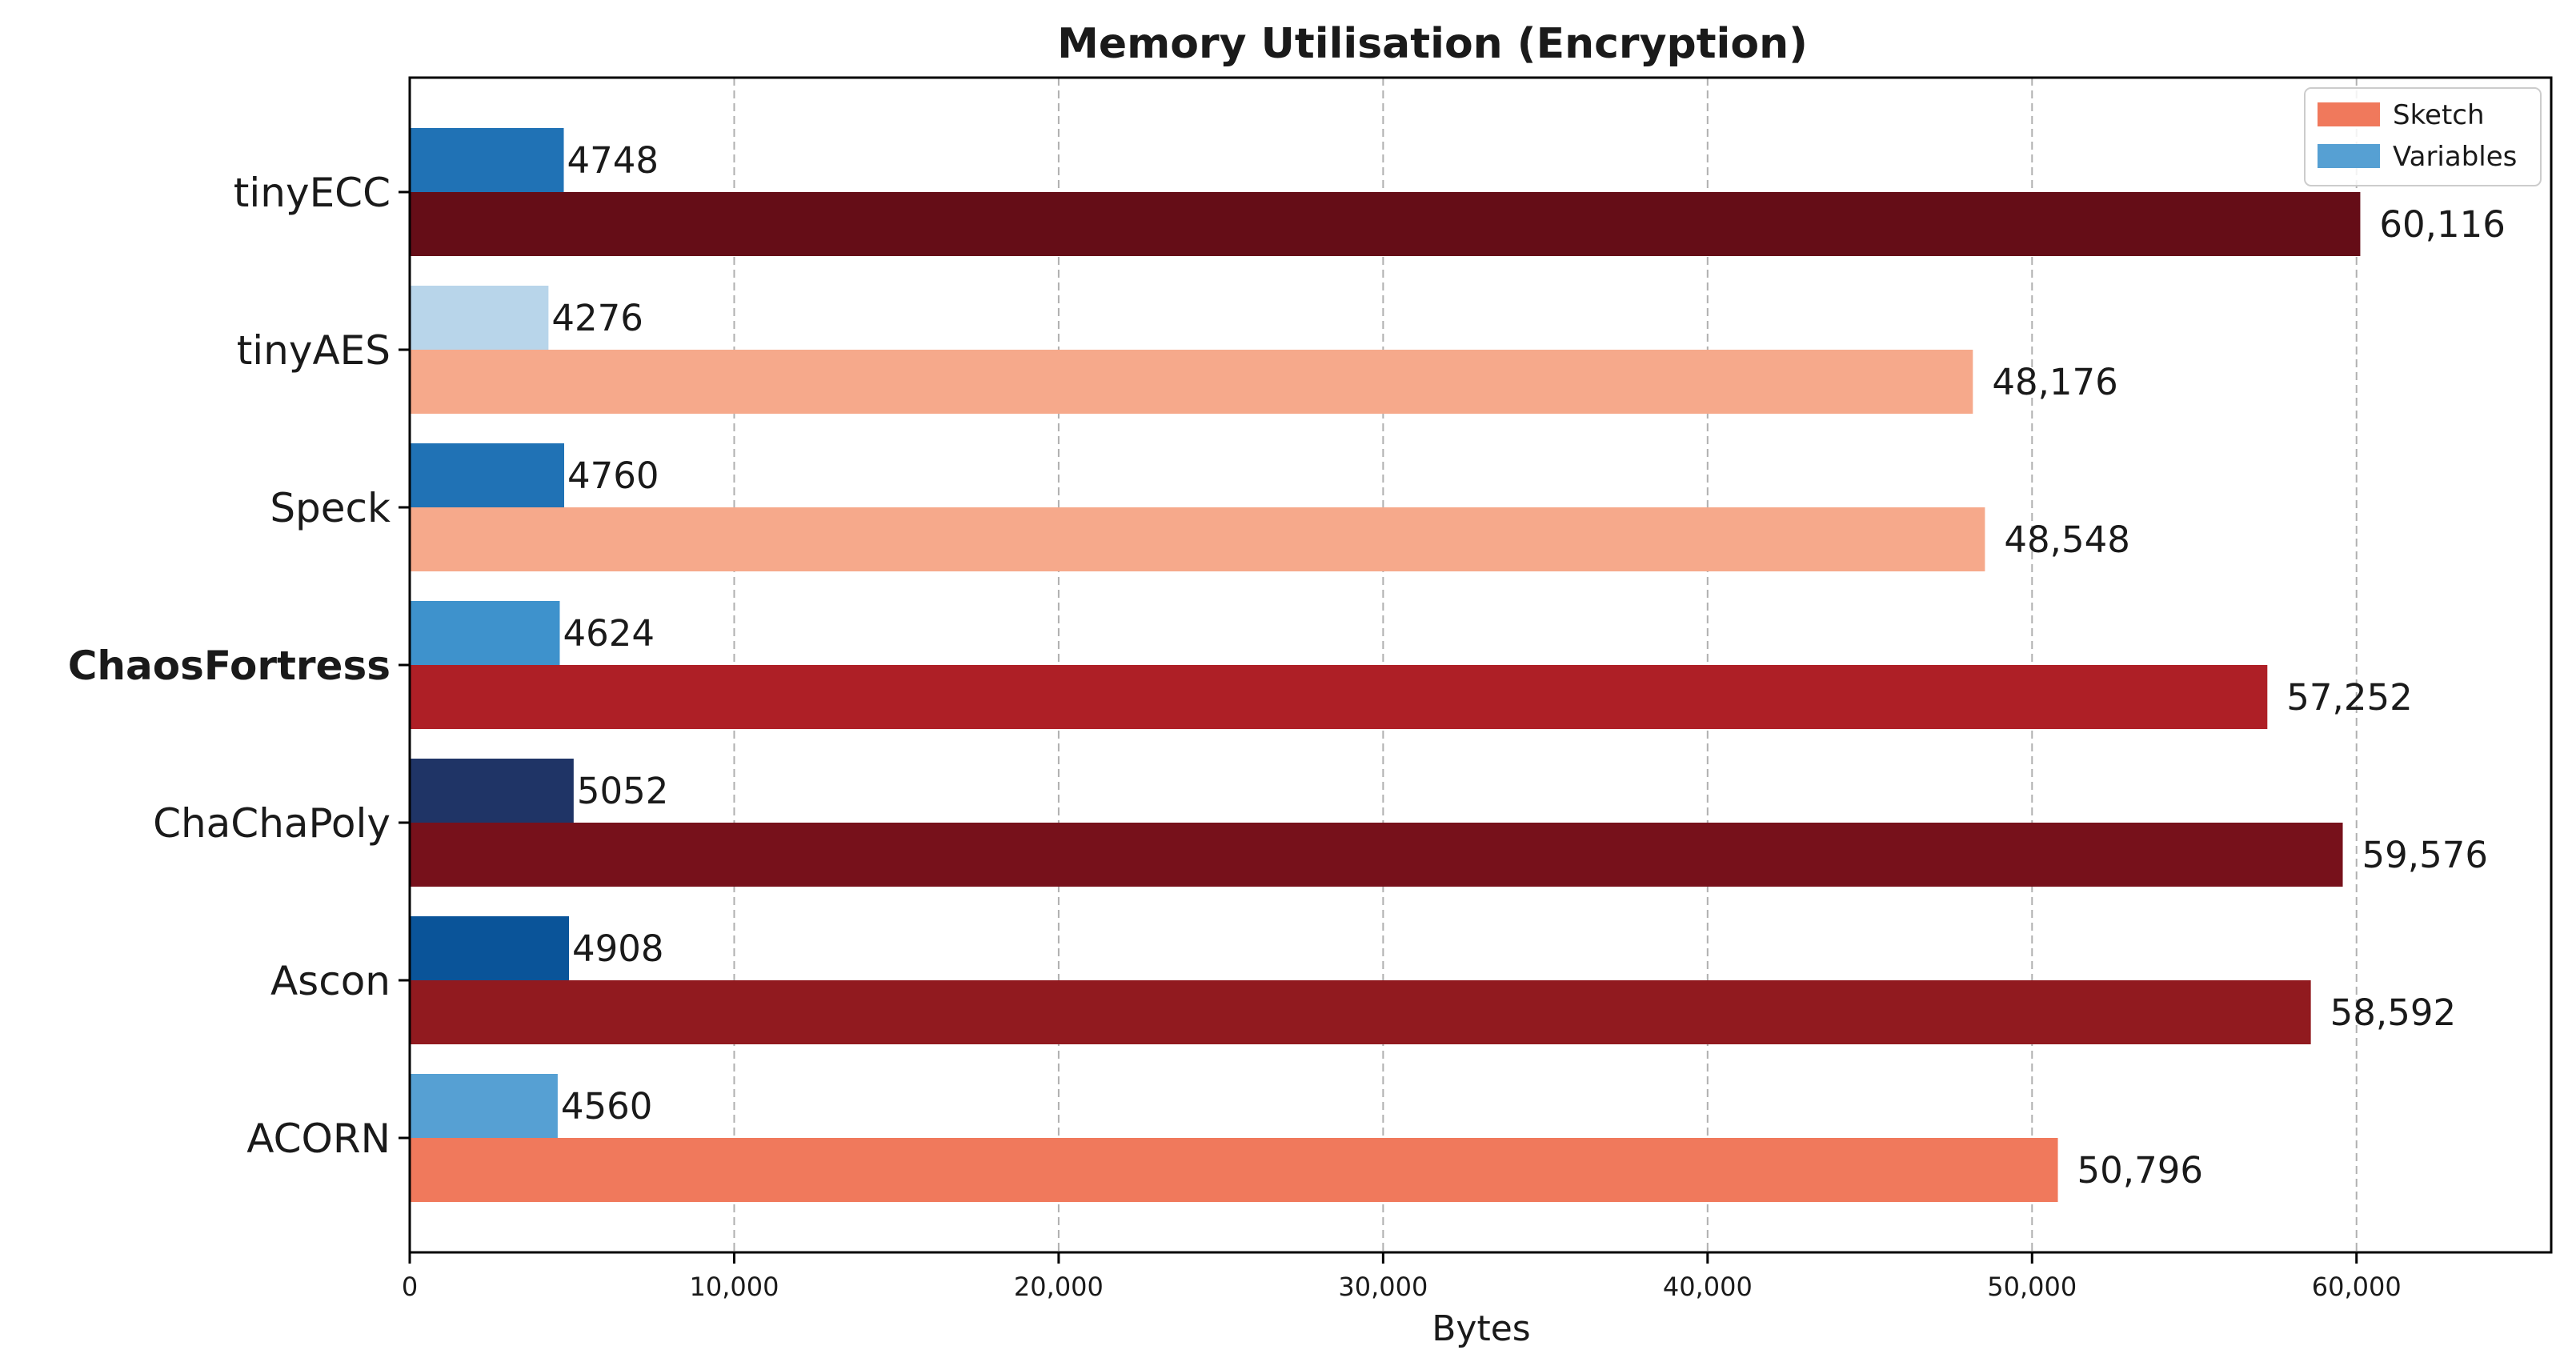 This screenshot has width=2576, height=1366. I want to click on category-label-ascon: Ascon, so click(330, 981).